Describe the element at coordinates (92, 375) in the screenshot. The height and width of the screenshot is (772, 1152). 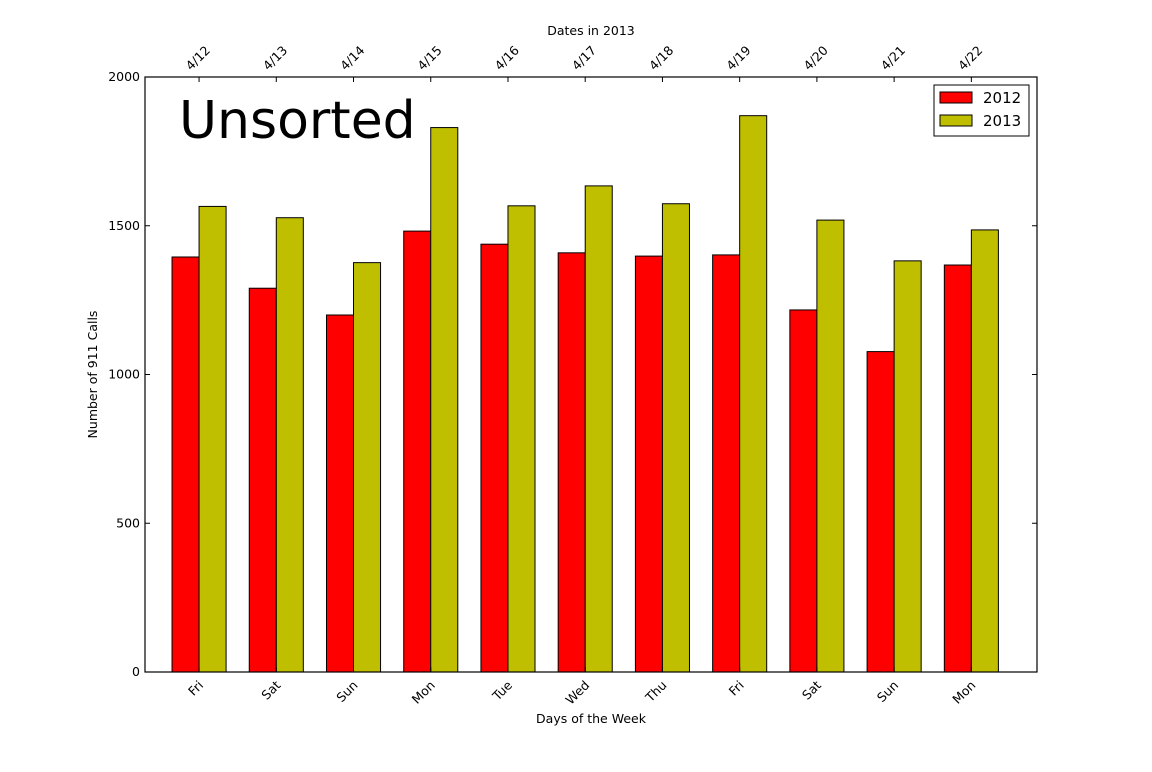
I see `y-axis-label: Number of 911 Calls` at that location.